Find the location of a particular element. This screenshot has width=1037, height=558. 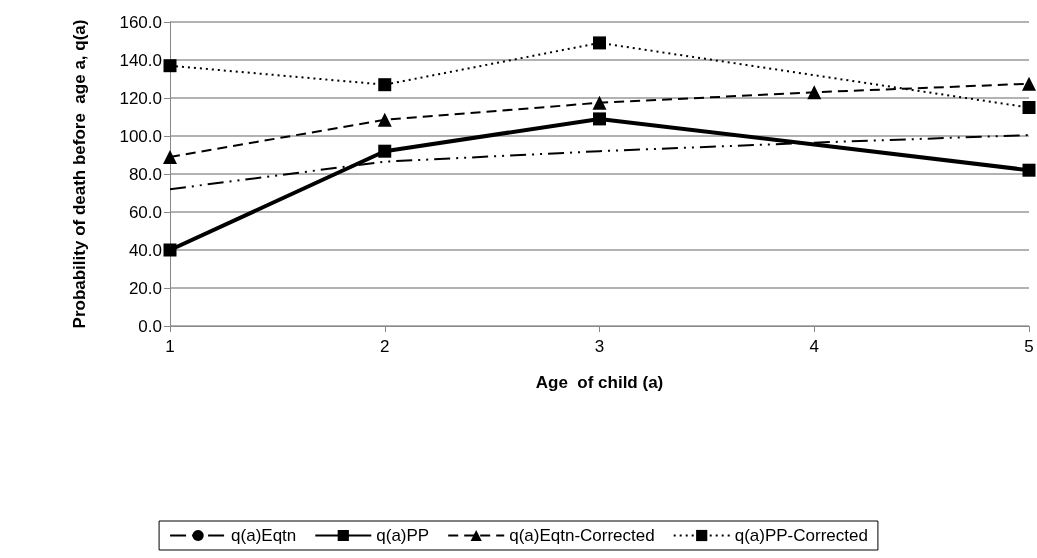

x-tick-label: 2 is located at coordinates (385, 346).